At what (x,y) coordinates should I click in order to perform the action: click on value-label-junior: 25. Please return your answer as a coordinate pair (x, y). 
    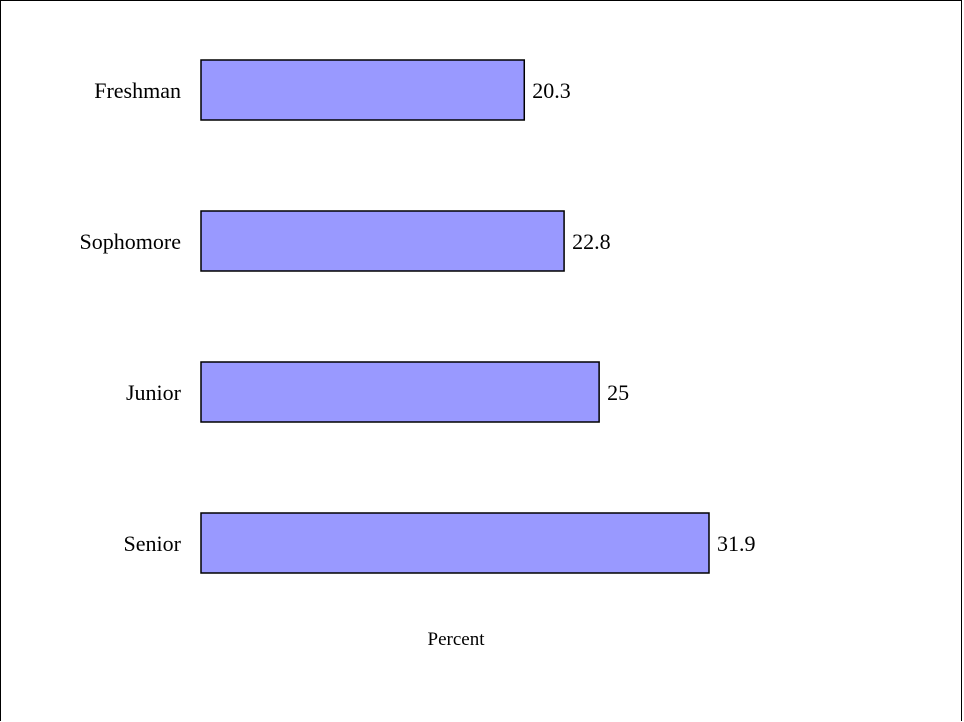
    Looking at the image, I should click on (618, 392).